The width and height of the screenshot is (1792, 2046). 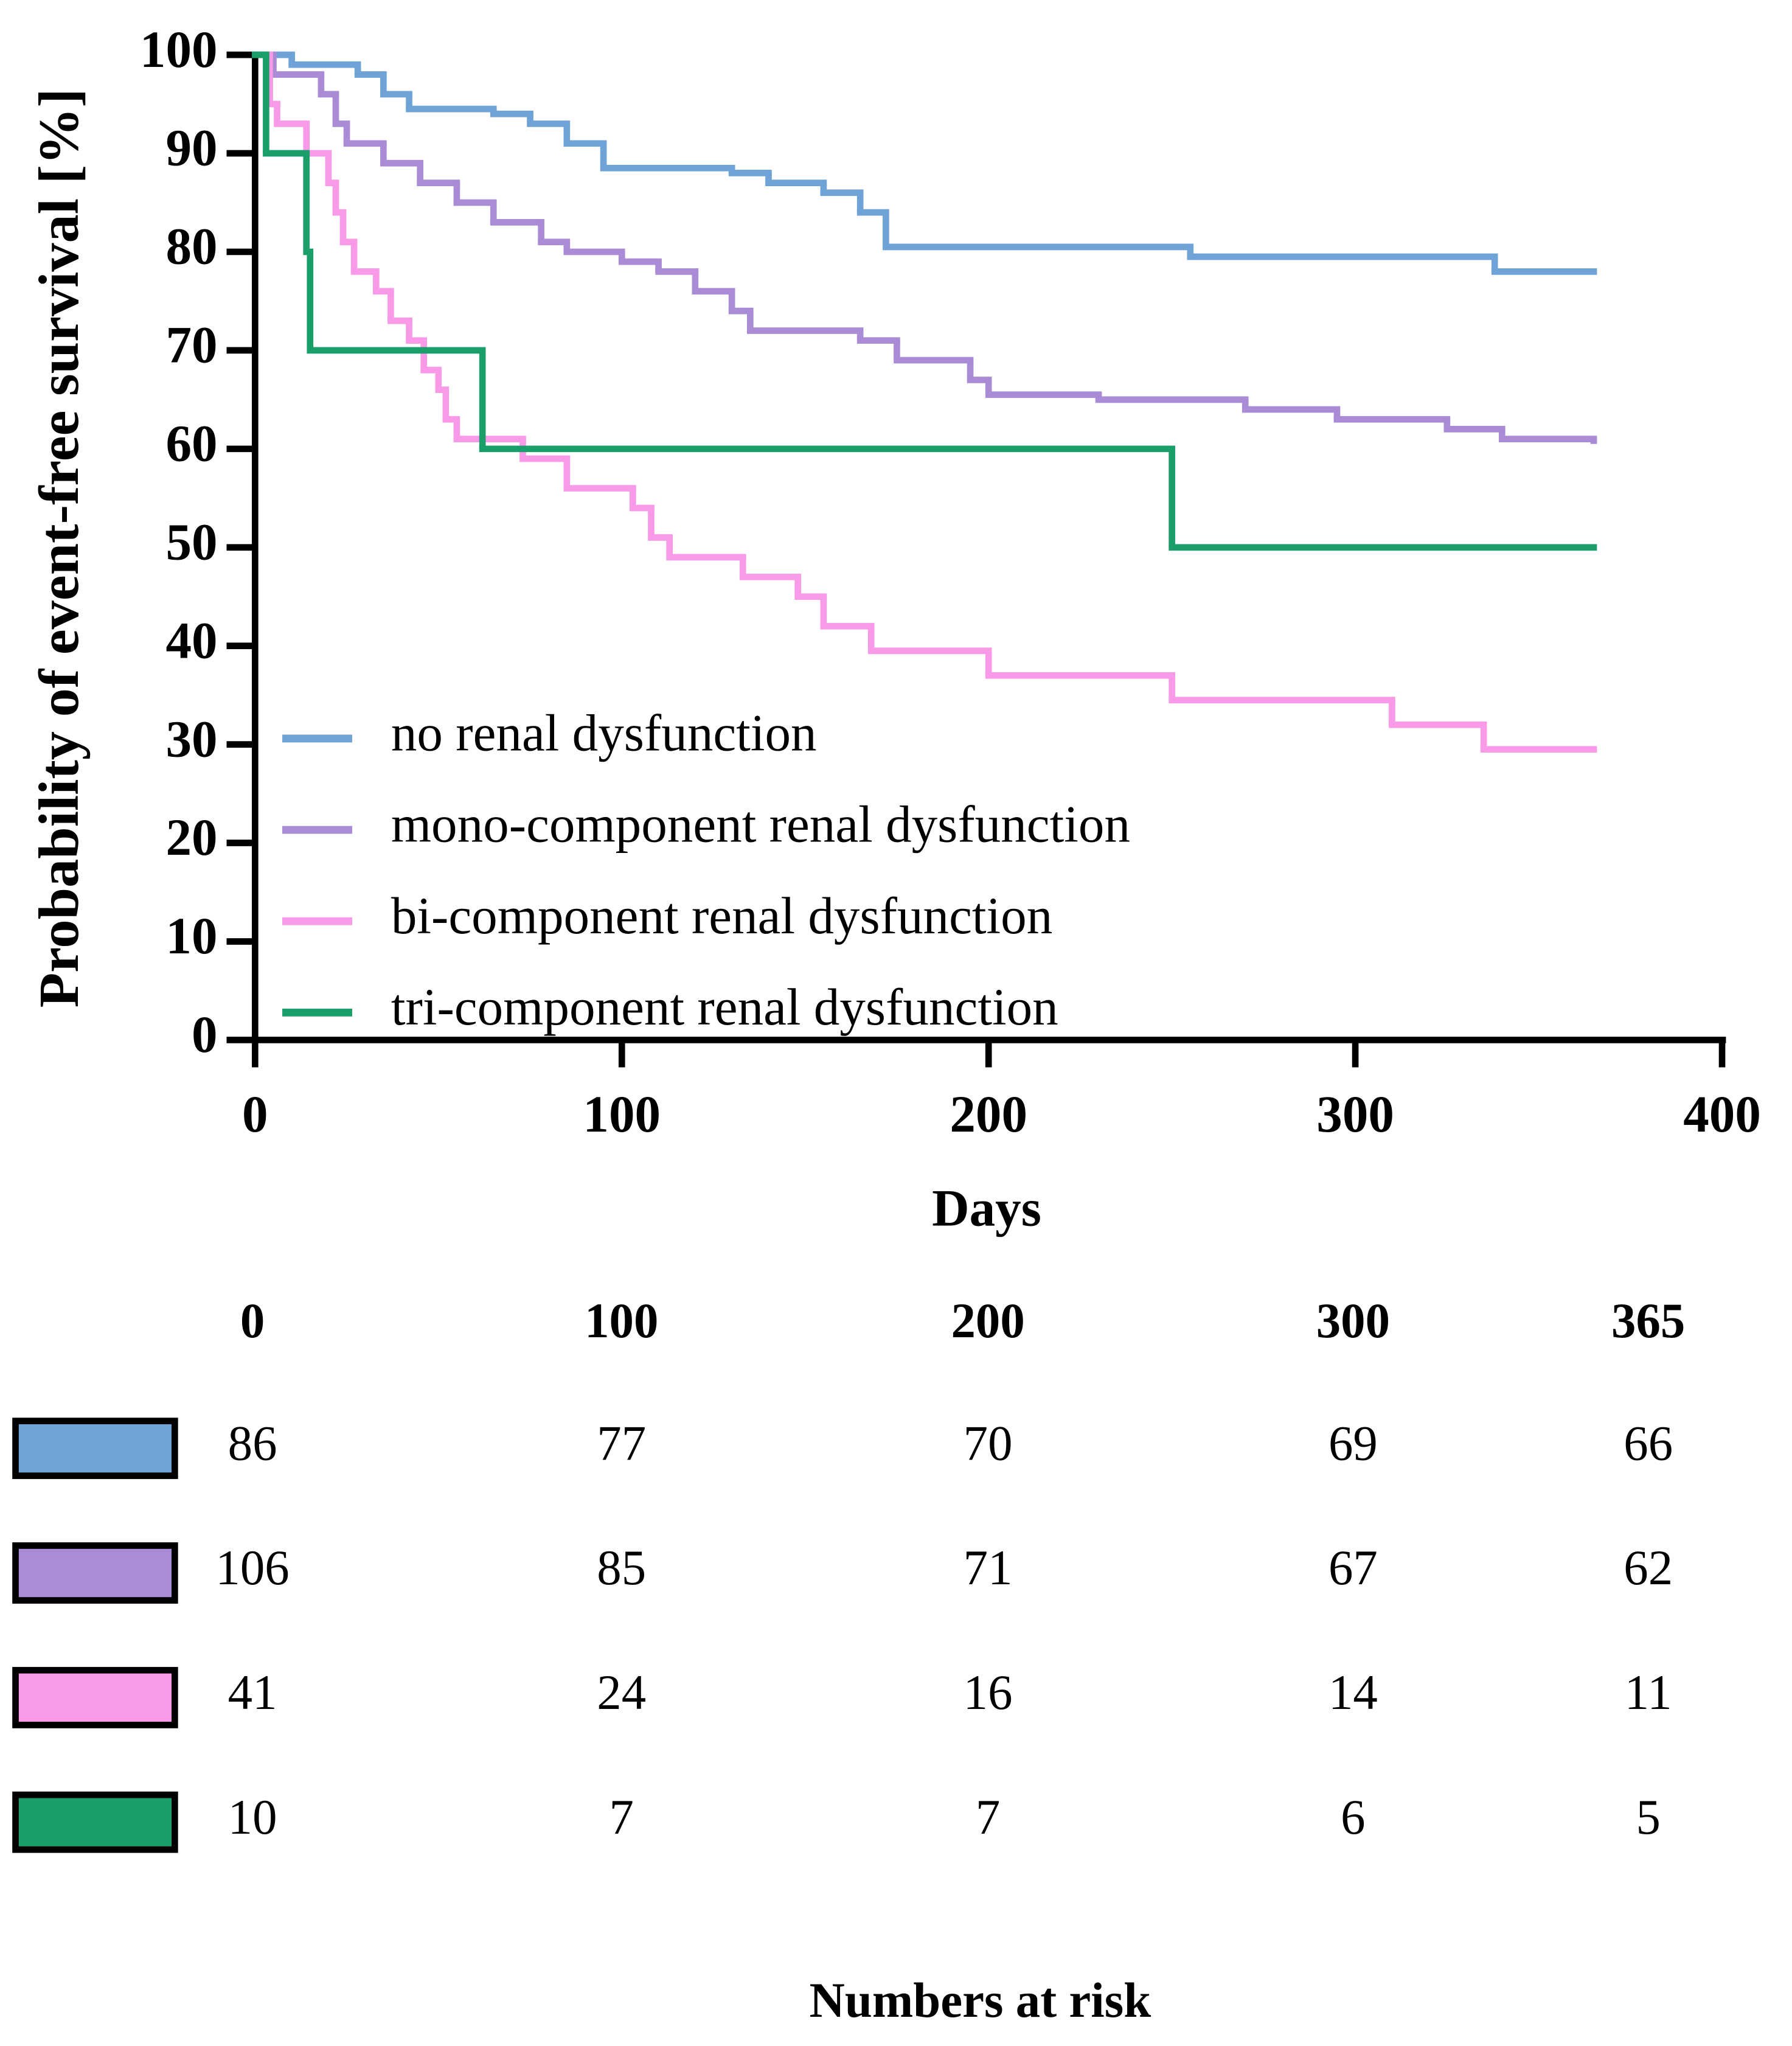 I want to click on y-tick-label: 0, so click(x=205, y=1034).